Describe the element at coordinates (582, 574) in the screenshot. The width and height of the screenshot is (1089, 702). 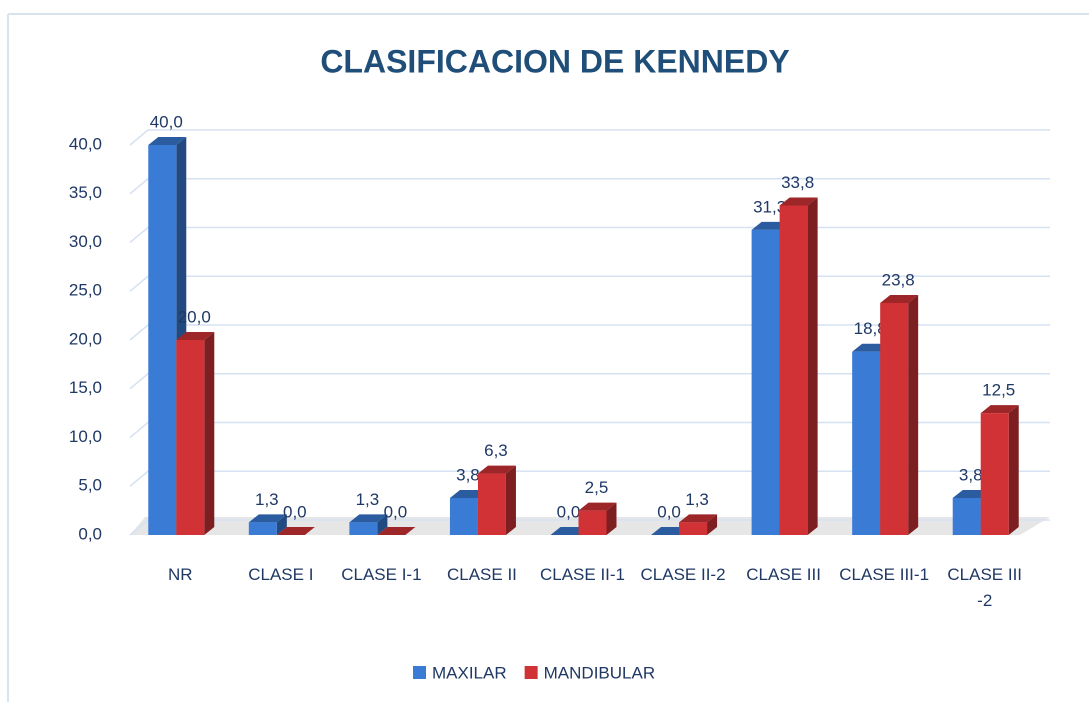
I see `x-tick-label: CLASE II-1` at that location.